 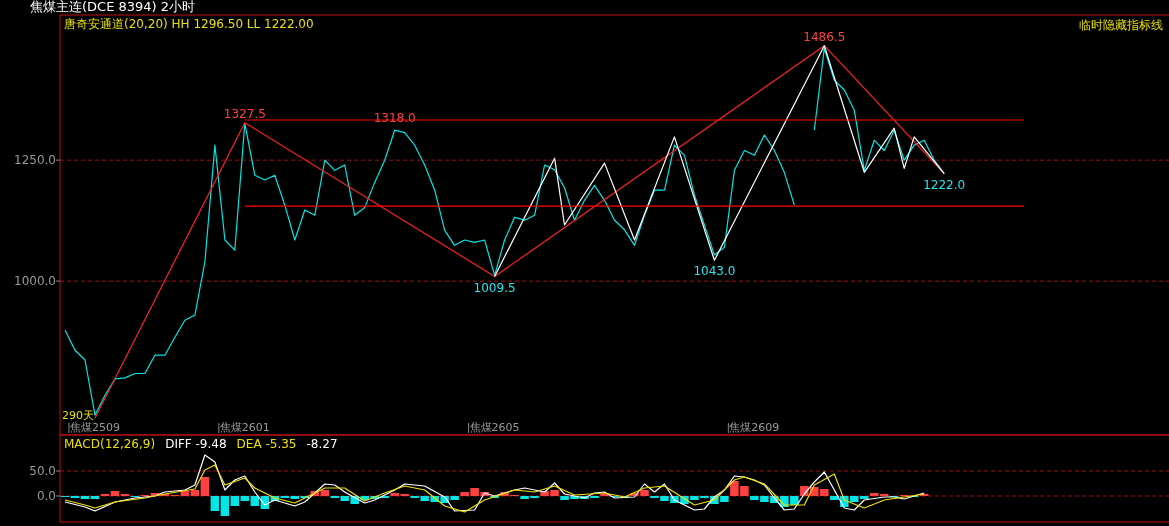 What do you see at coordinates (94, 427) in the screenshot?
I see `x-tick-label: 焦煤2509` at bounding box center [94, 427].